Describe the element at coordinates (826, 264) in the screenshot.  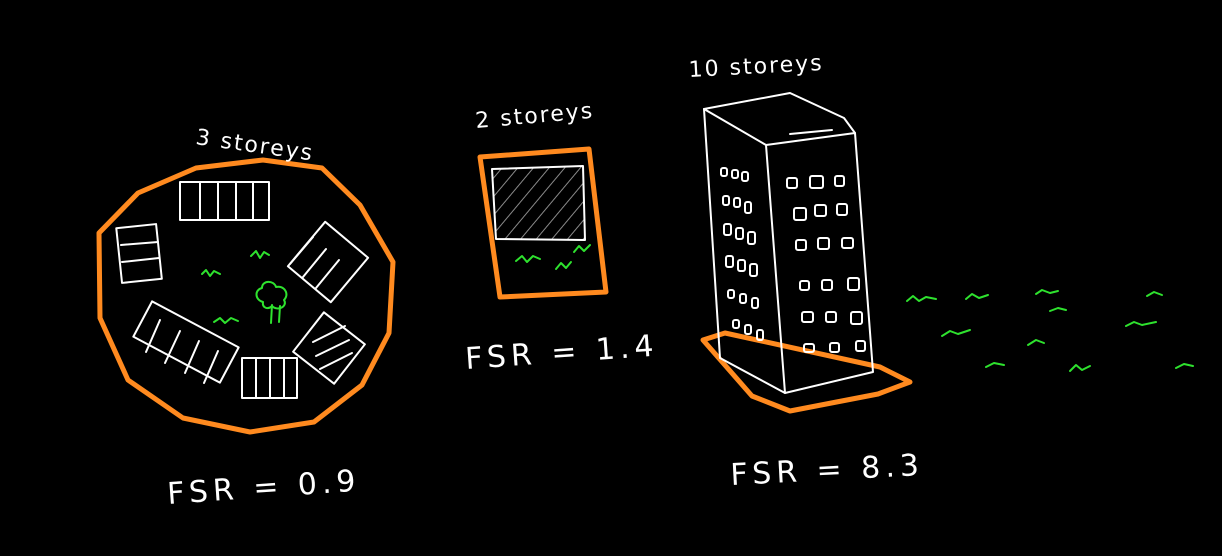
I see `window-grid-right` at that location.